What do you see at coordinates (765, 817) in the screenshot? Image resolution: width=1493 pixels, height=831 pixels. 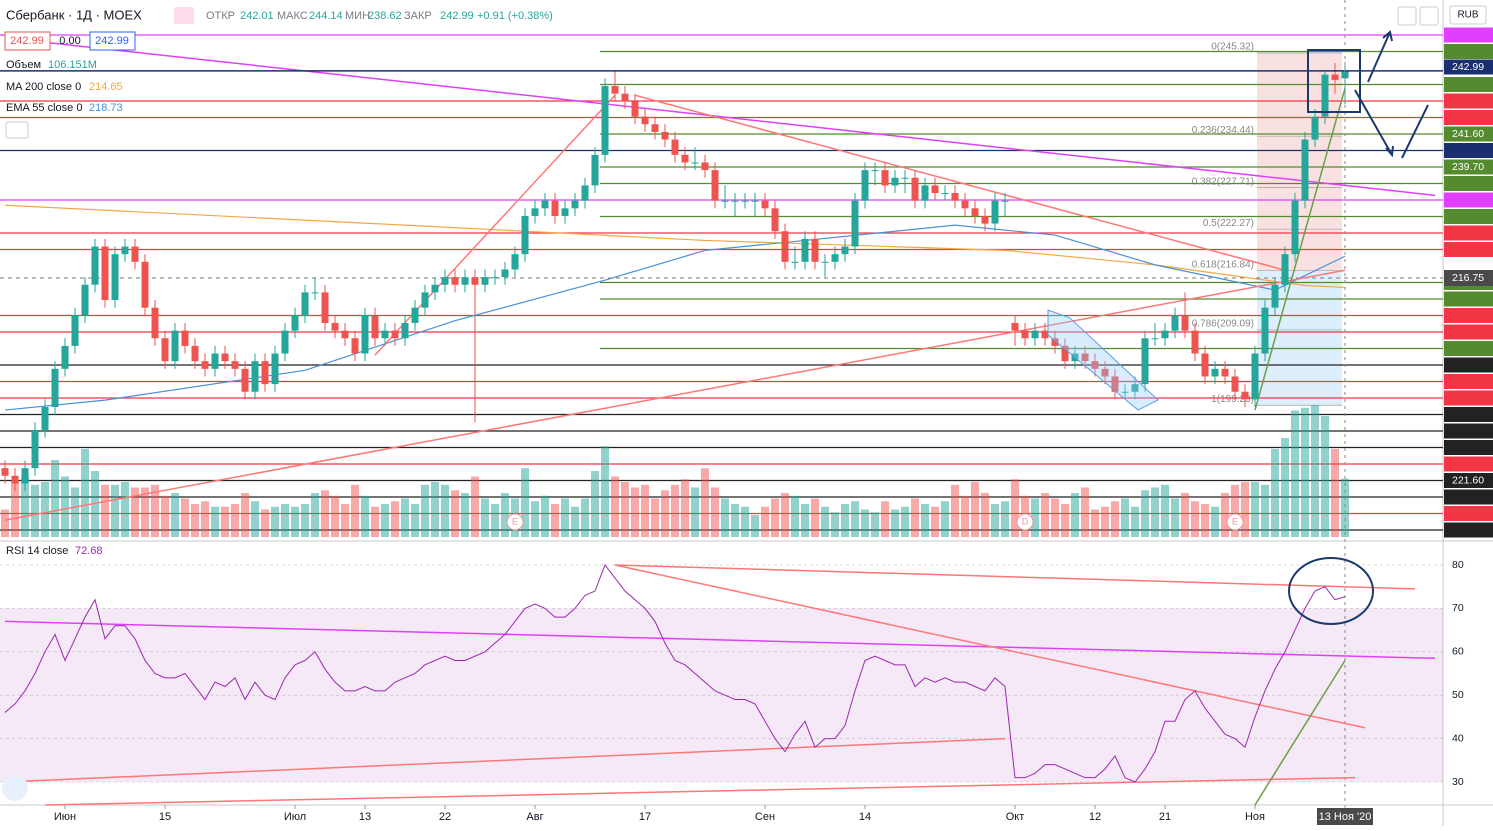 I see `x-tick-label: Сен` at bounding box center [765, 817].